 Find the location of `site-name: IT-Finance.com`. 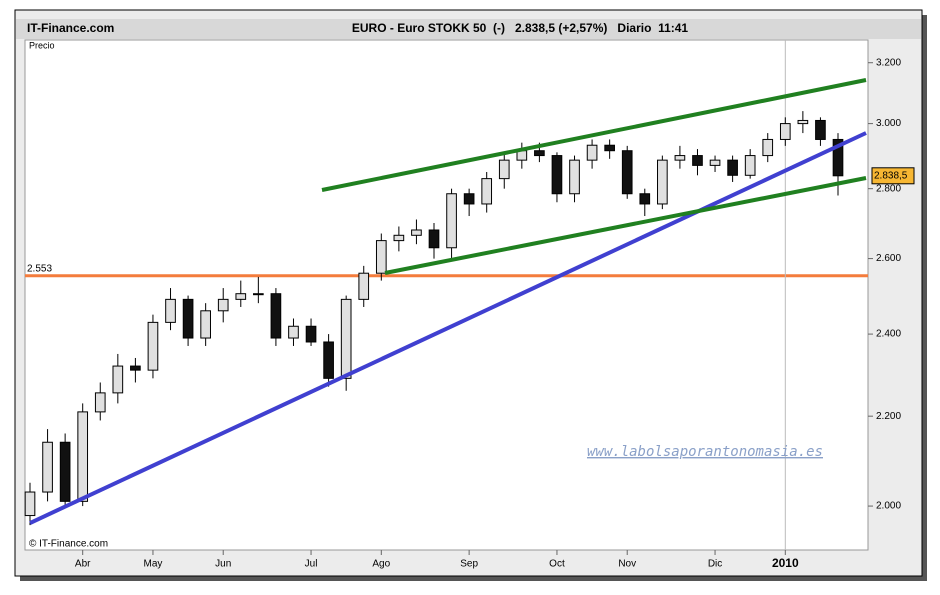

site-name: IT-Finance.com is located at coordinates (70, 28).